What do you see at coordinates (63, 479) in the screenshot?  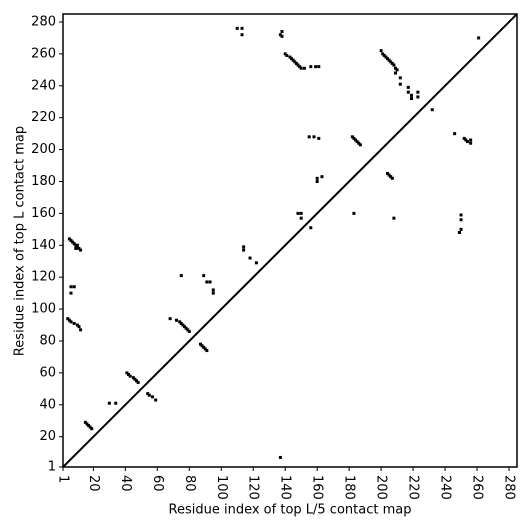 I see `x-tick-label: 1` at bounding box center [63, 479].